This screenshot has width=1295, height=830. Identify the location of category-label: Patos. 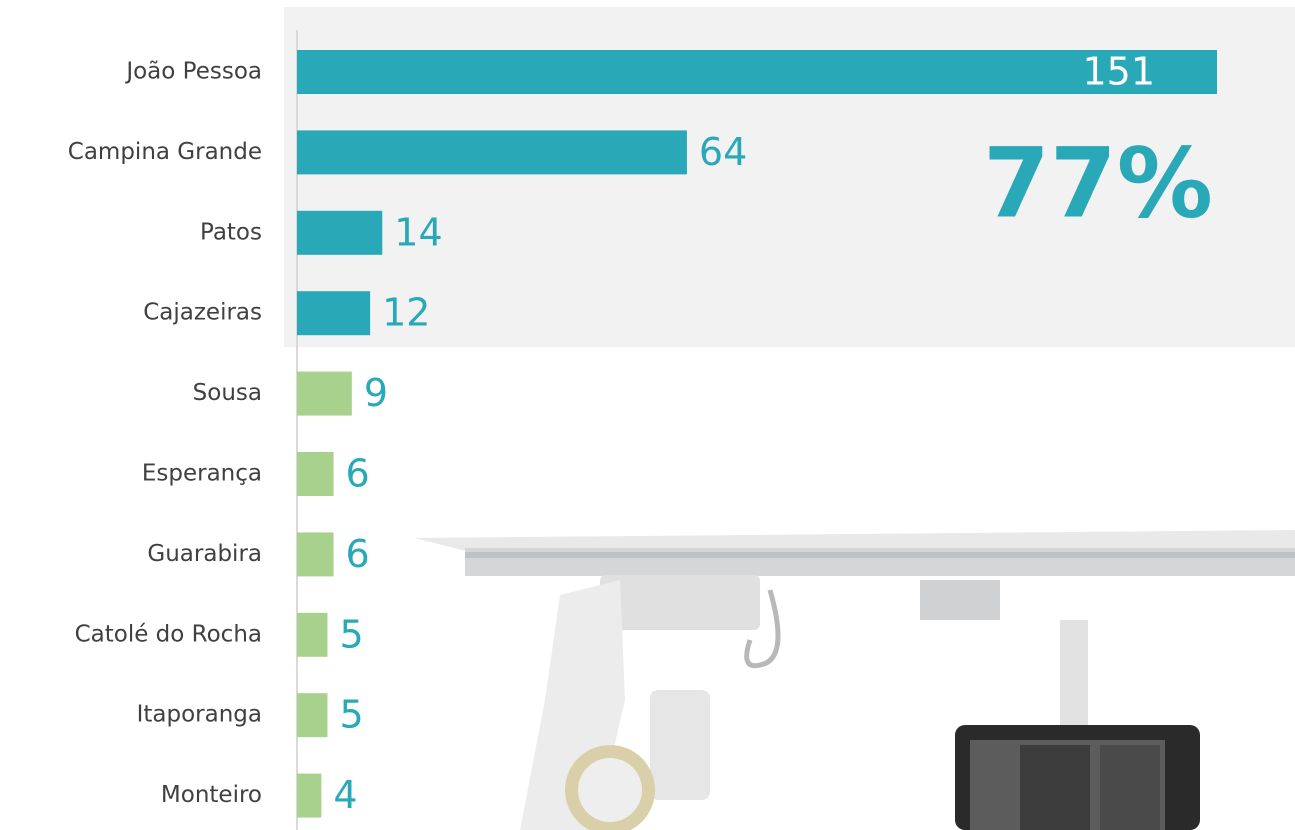
(231, 232).